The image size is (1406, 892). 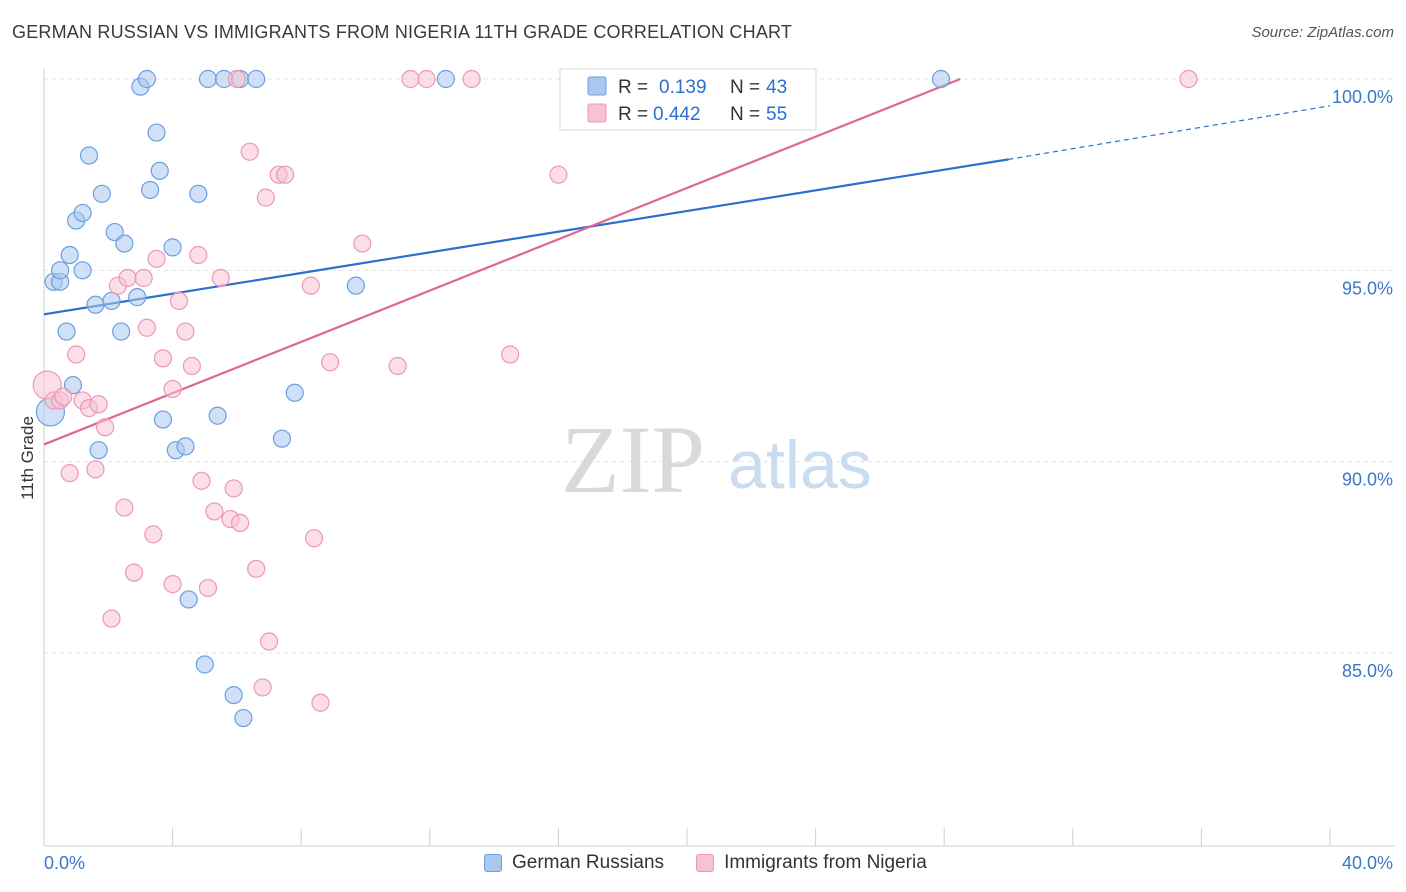 What do you see at coordinates (597, 86) in the screenshot?
I see `legend-swatch-blue` at bounding box center [597, 86].